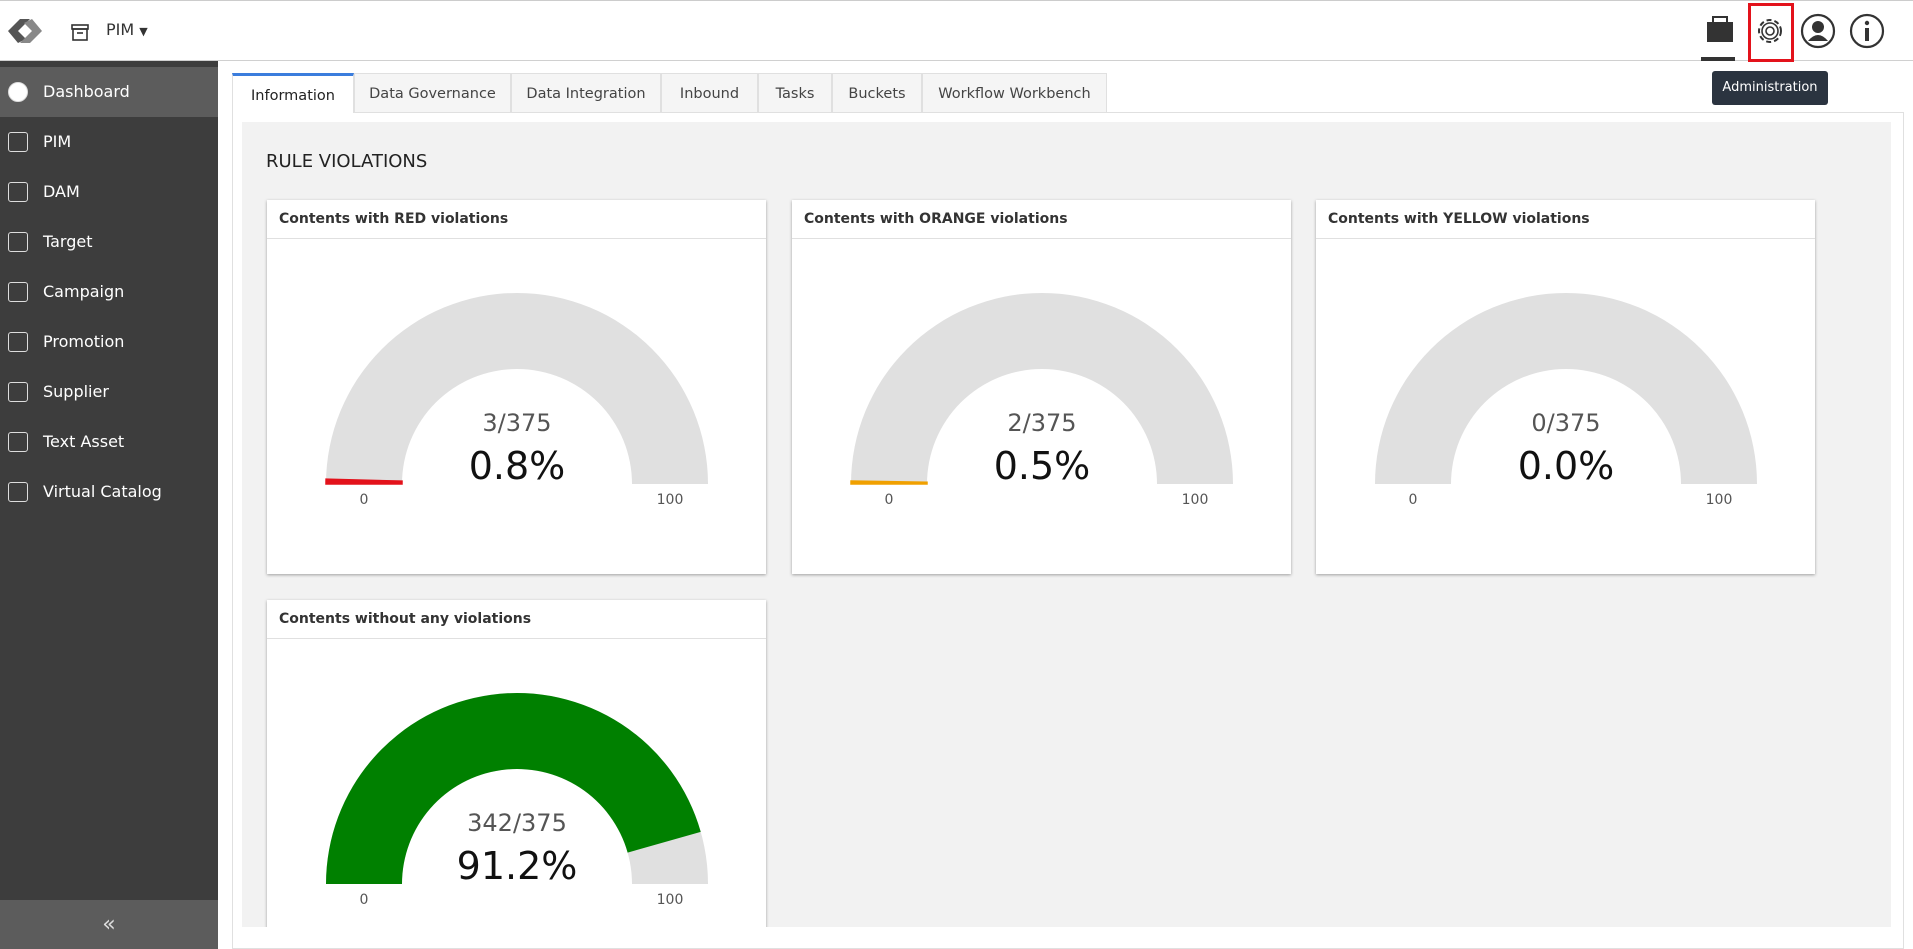 The height and width of the screenshot is (949, 1913). What do you see at coordinates (1566, 466) in the screenshot?
I see `percent-label: 0.0%` at bounding box center [1566, 466].